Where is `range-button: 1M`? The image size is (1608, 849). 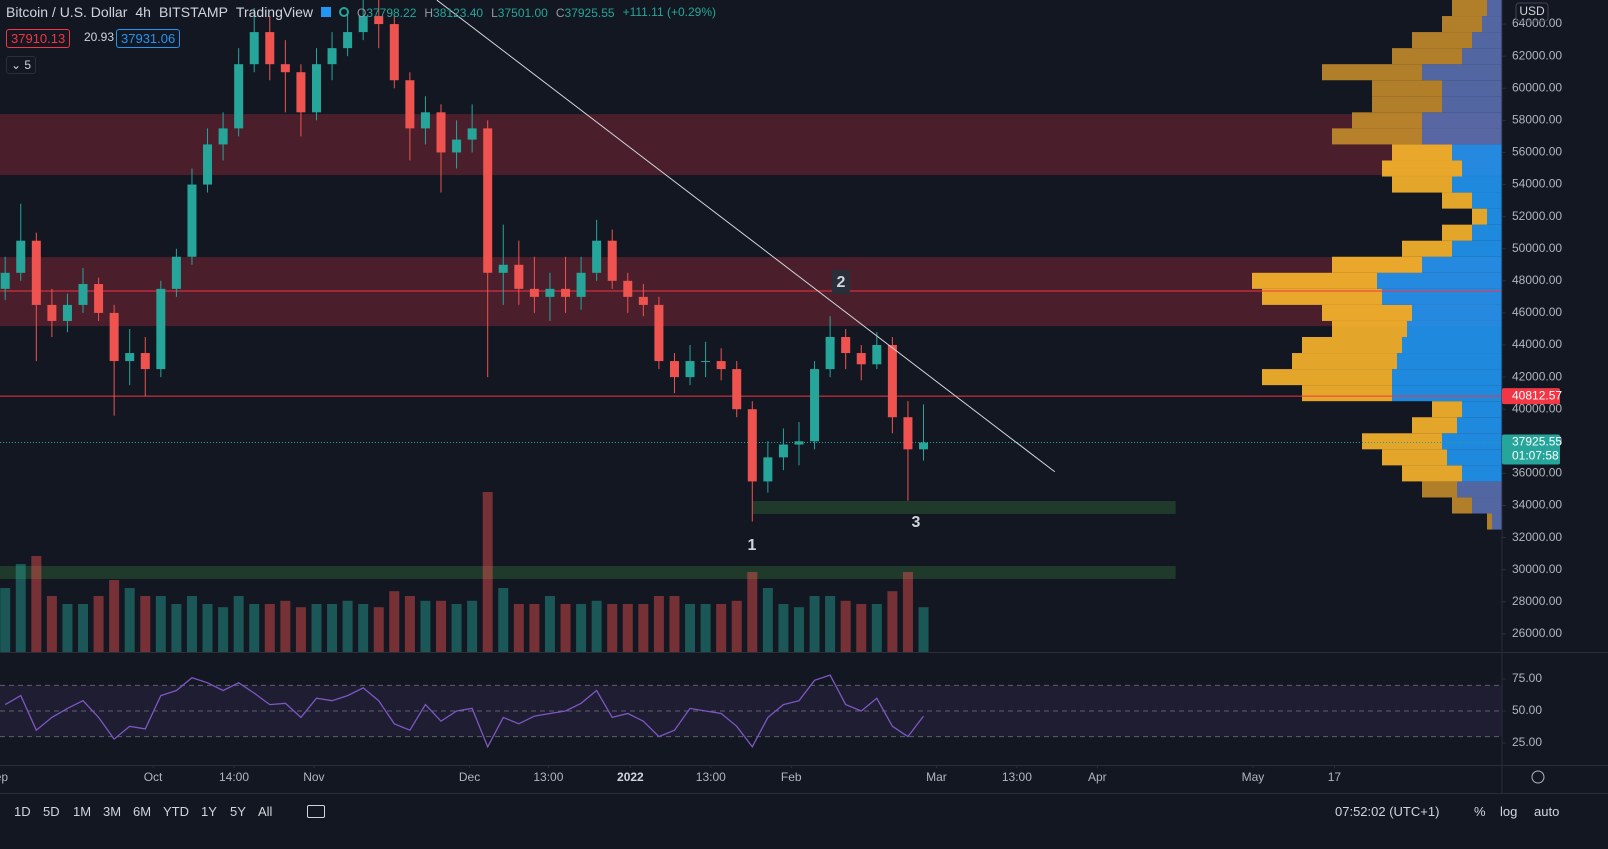
range-button: 1M is located at coordinates (82, 811).